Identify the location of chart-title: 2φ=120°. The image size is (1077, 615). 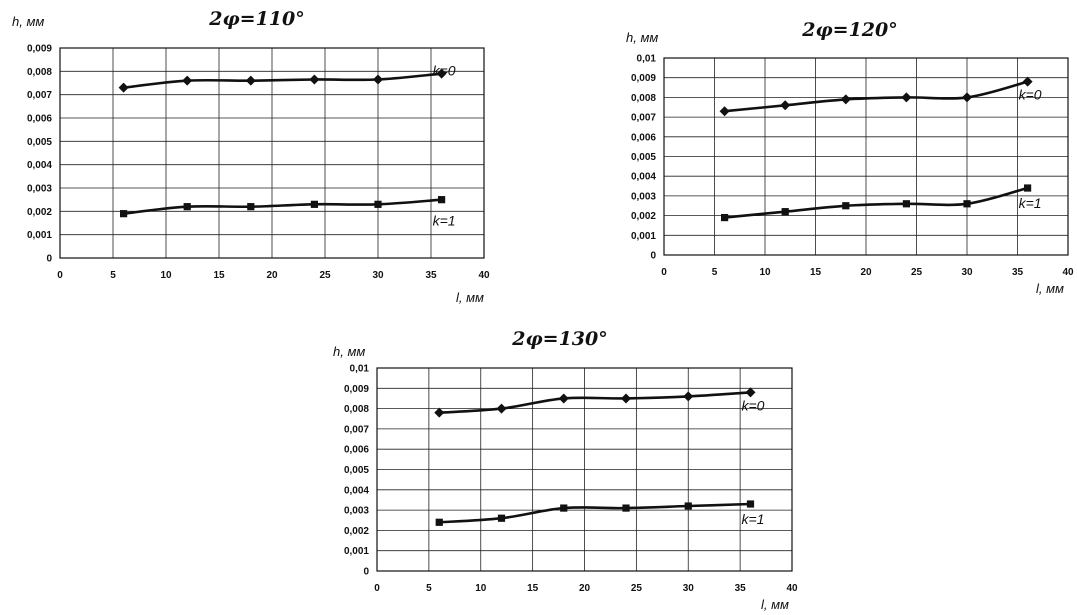
(849, 30).